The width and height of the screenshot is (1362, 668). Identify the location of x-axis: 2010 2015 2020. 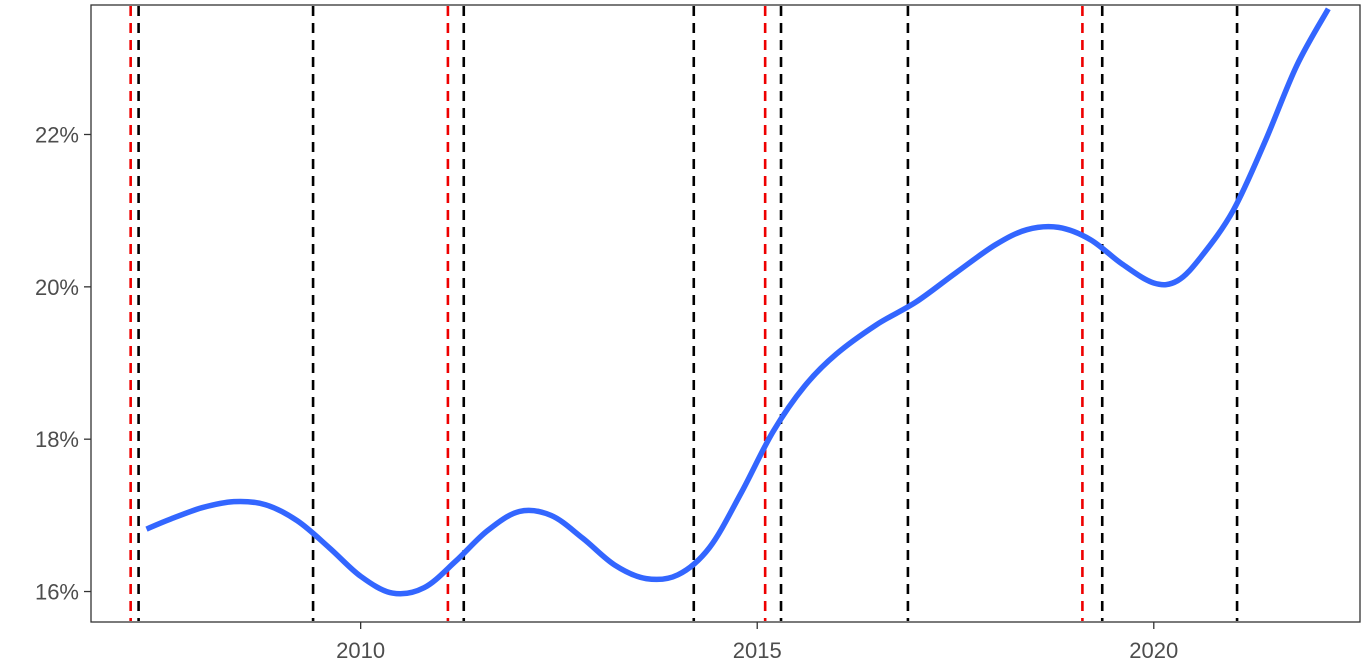
(757, 642).